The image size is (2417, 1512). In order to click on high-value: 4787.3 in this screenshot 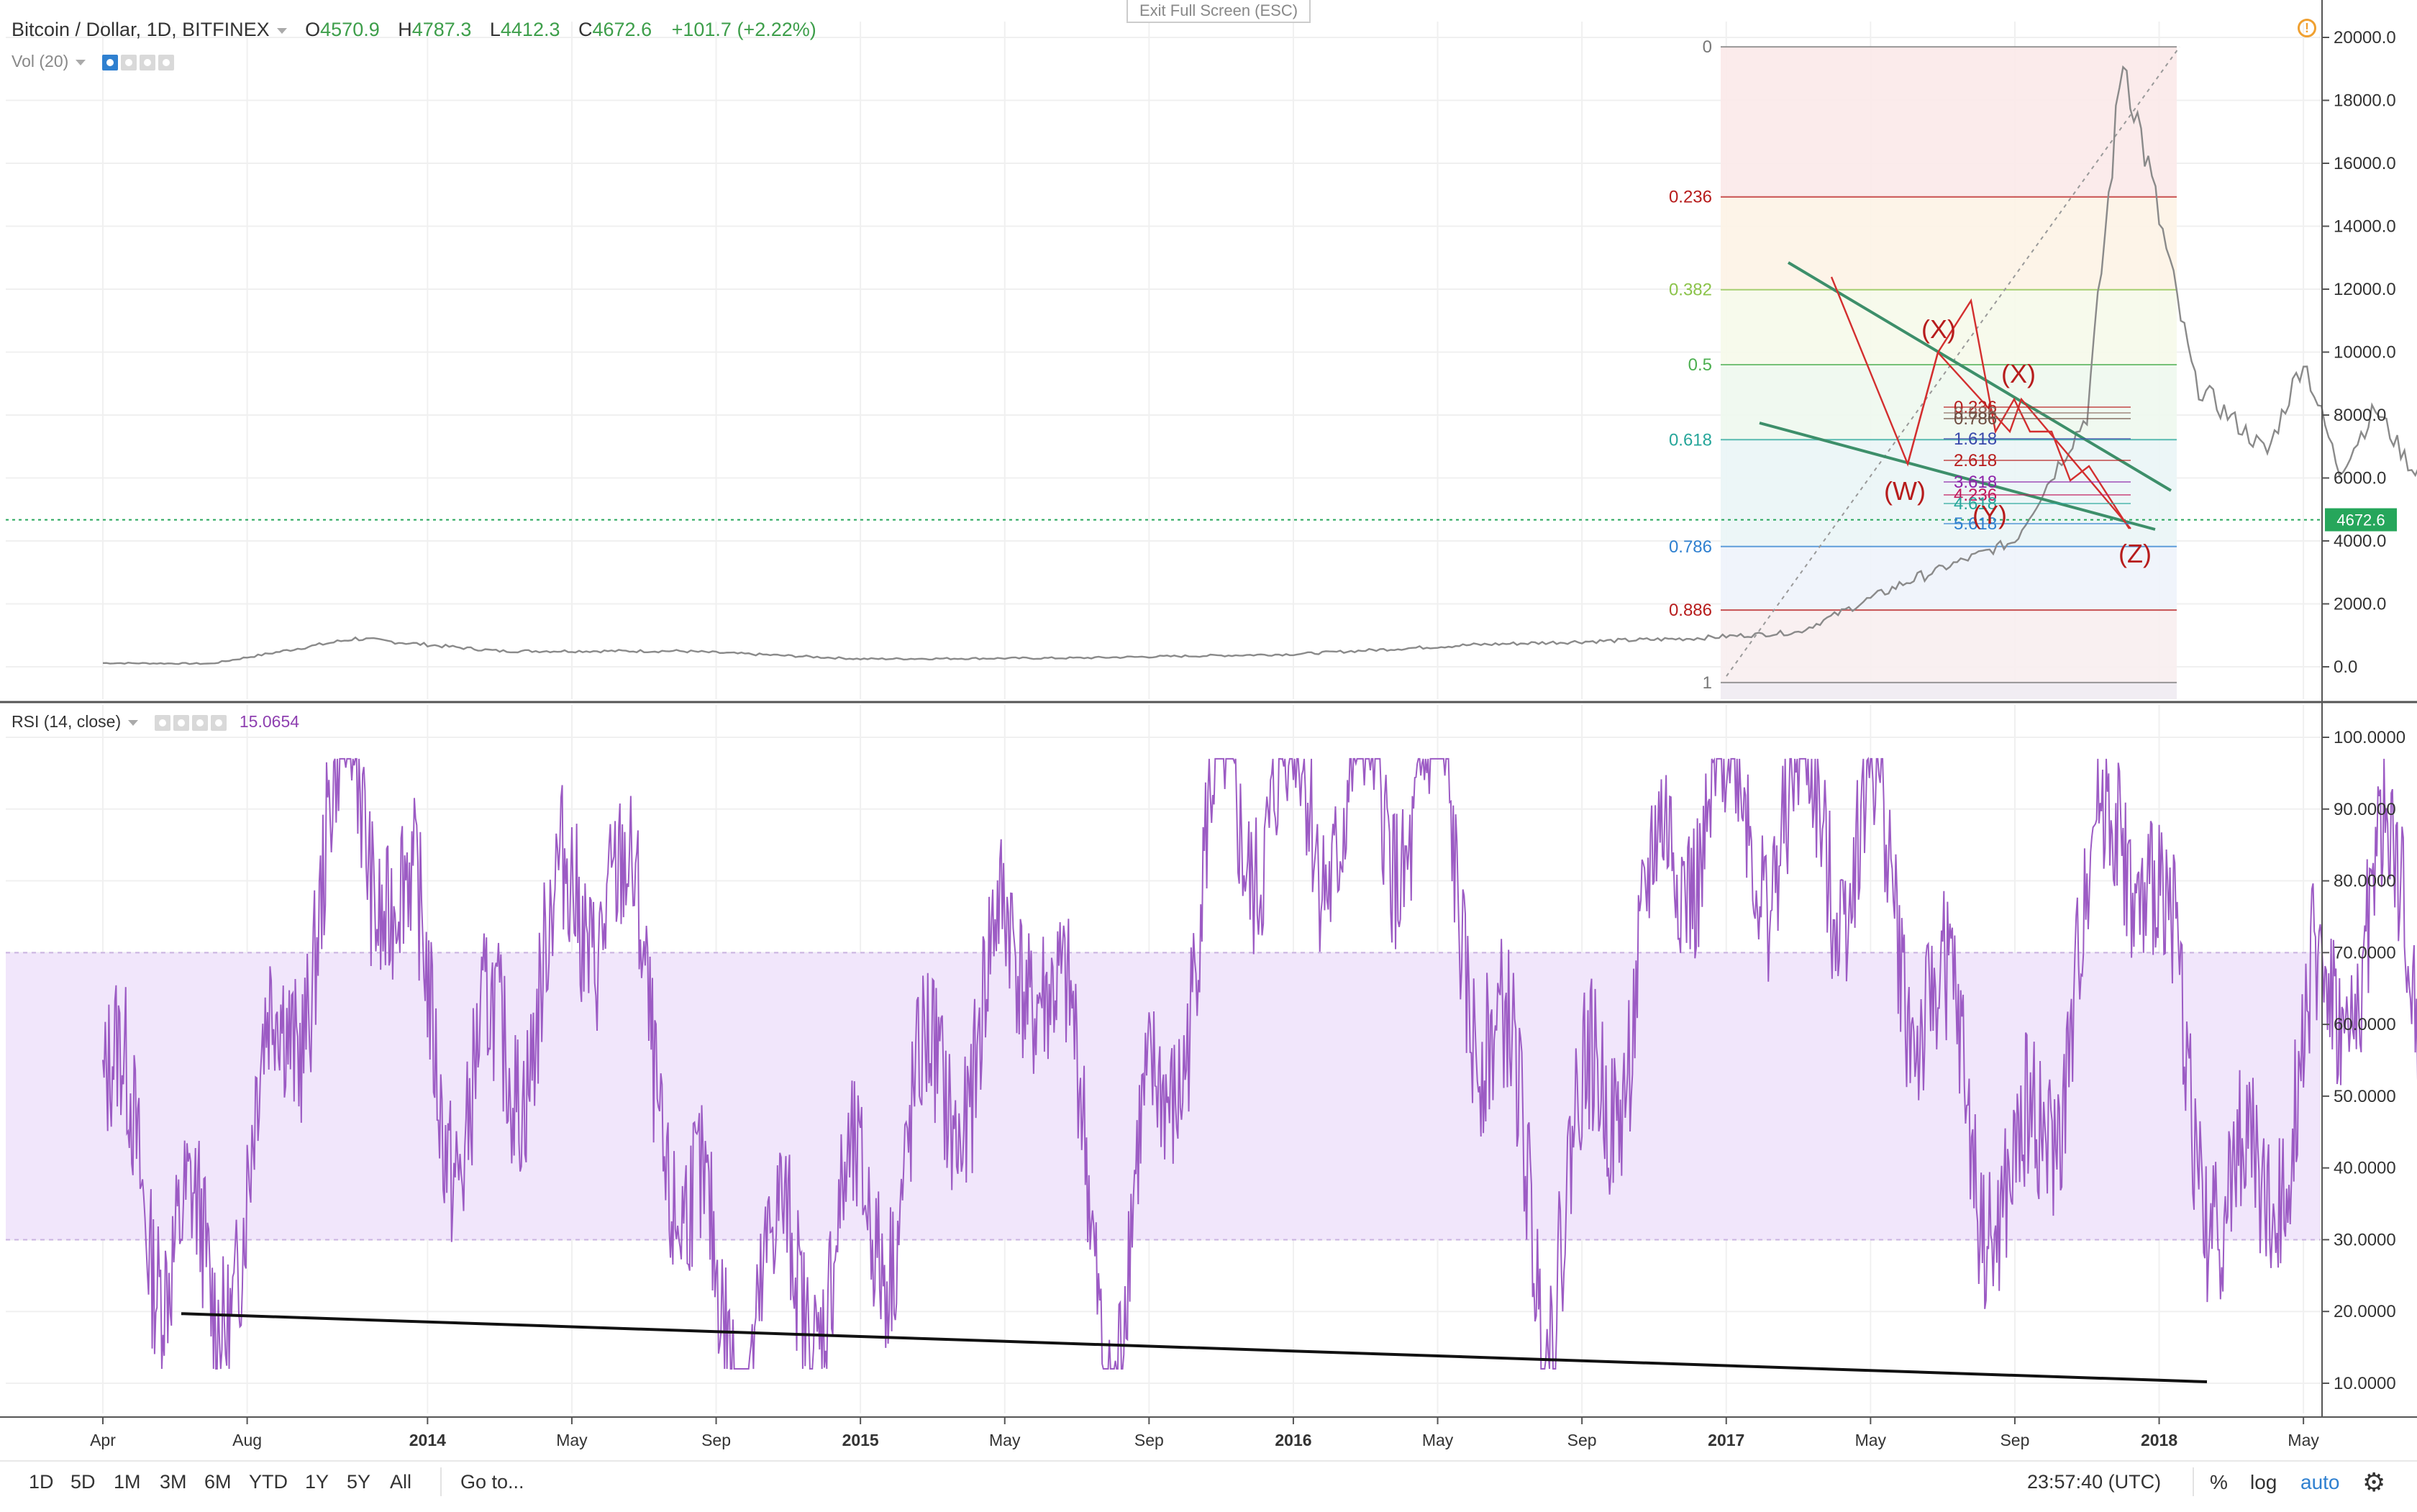, I will do `click(441, 29)`.